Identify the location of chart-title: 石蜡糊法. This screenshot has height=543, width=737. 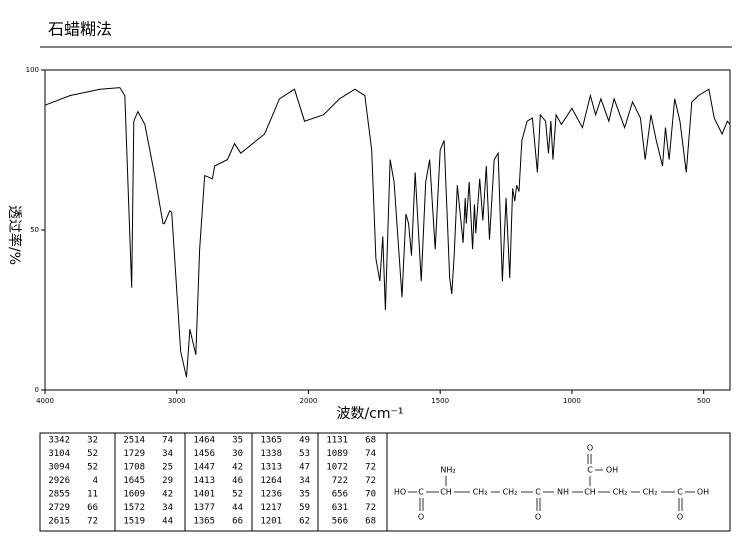
(80, 29).